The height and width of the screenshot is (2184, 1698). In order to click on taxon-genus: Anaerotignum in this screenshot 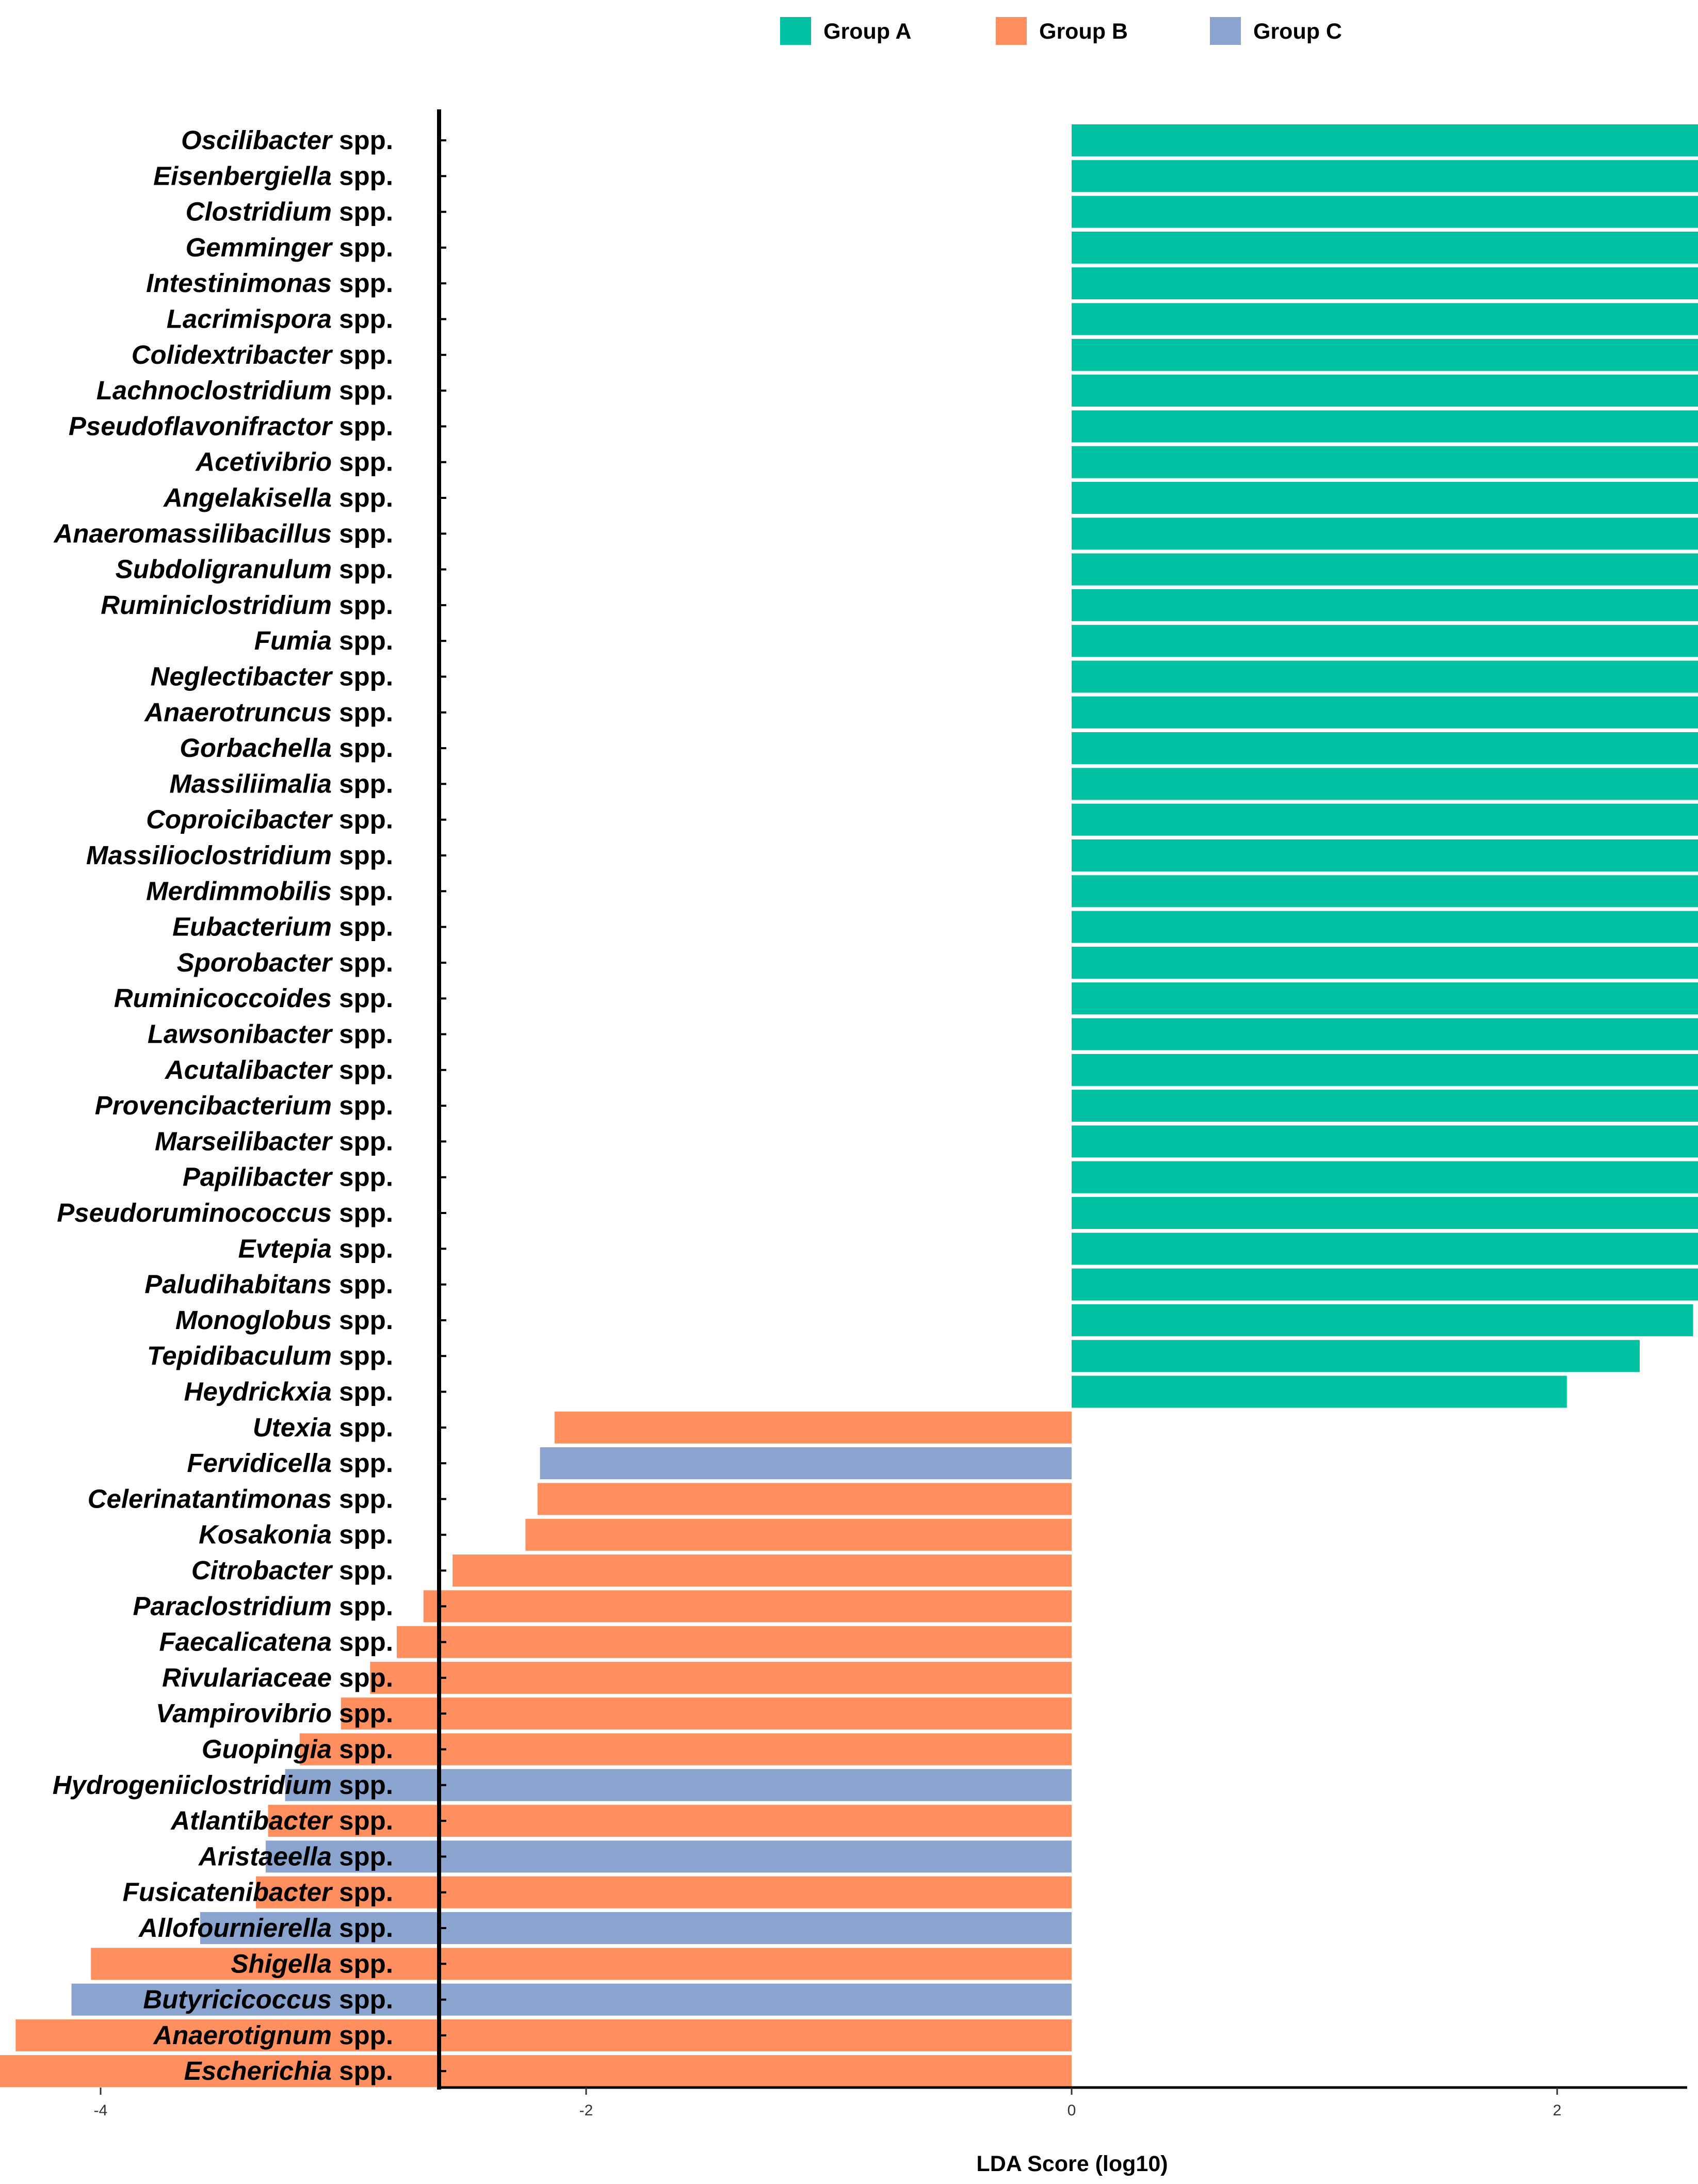, I will do `click(242, 2035)`.